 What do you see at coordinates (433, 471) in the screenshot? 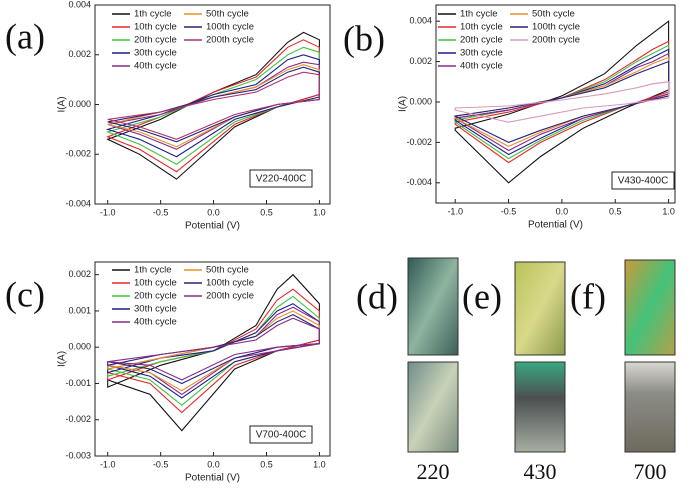
I see `photo-caption: 220` at bounding box center [433, 471].